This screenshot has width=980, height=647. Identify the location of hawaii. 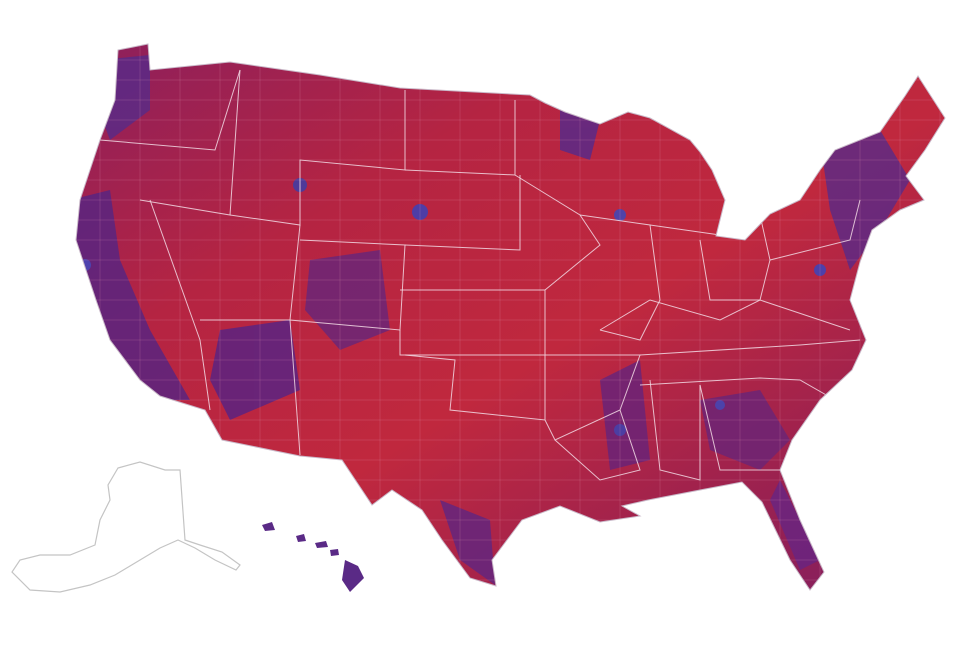
(313, 557).